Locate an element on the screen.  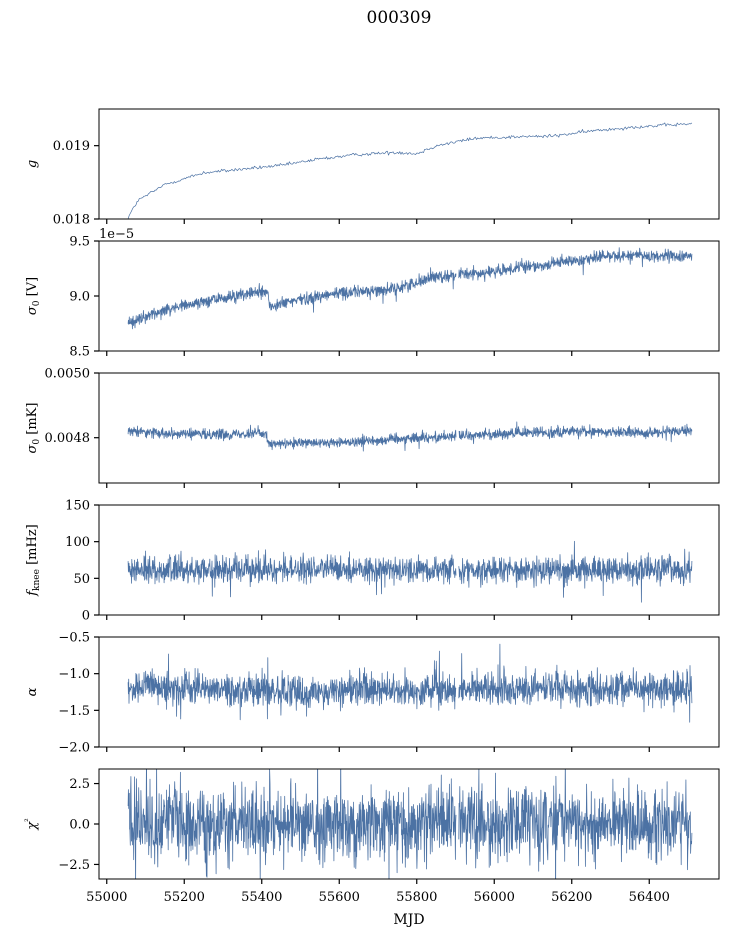
y-tick-label-alpha-3: −0.5 is located at coordinates (74, 638).